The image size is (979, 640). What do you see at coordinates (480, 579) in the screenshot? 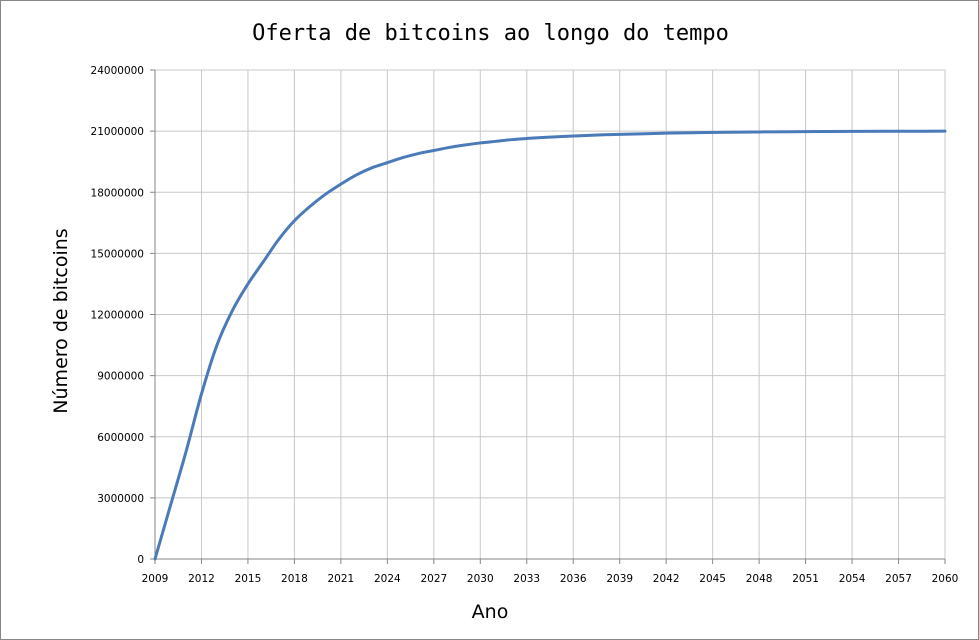
I see `x-tick-label: 2030` at bounding box center [480, 579].